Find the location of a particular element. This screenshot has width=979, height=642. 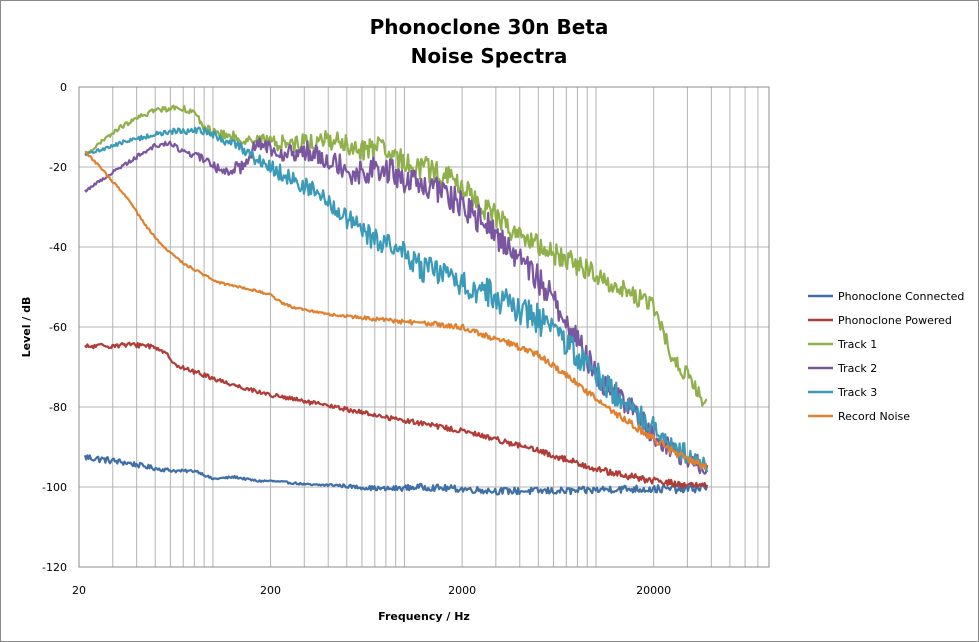

y-tick-label: -60 is located at coordinates (58, 327).